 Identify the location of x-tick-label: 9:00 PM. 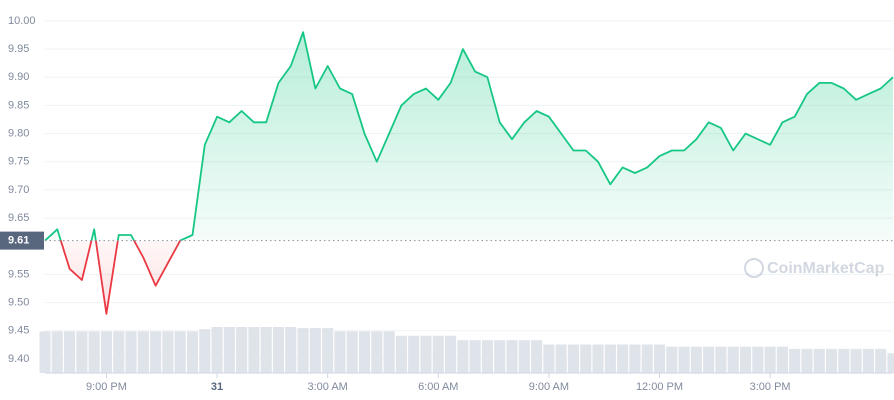
(106, 387).